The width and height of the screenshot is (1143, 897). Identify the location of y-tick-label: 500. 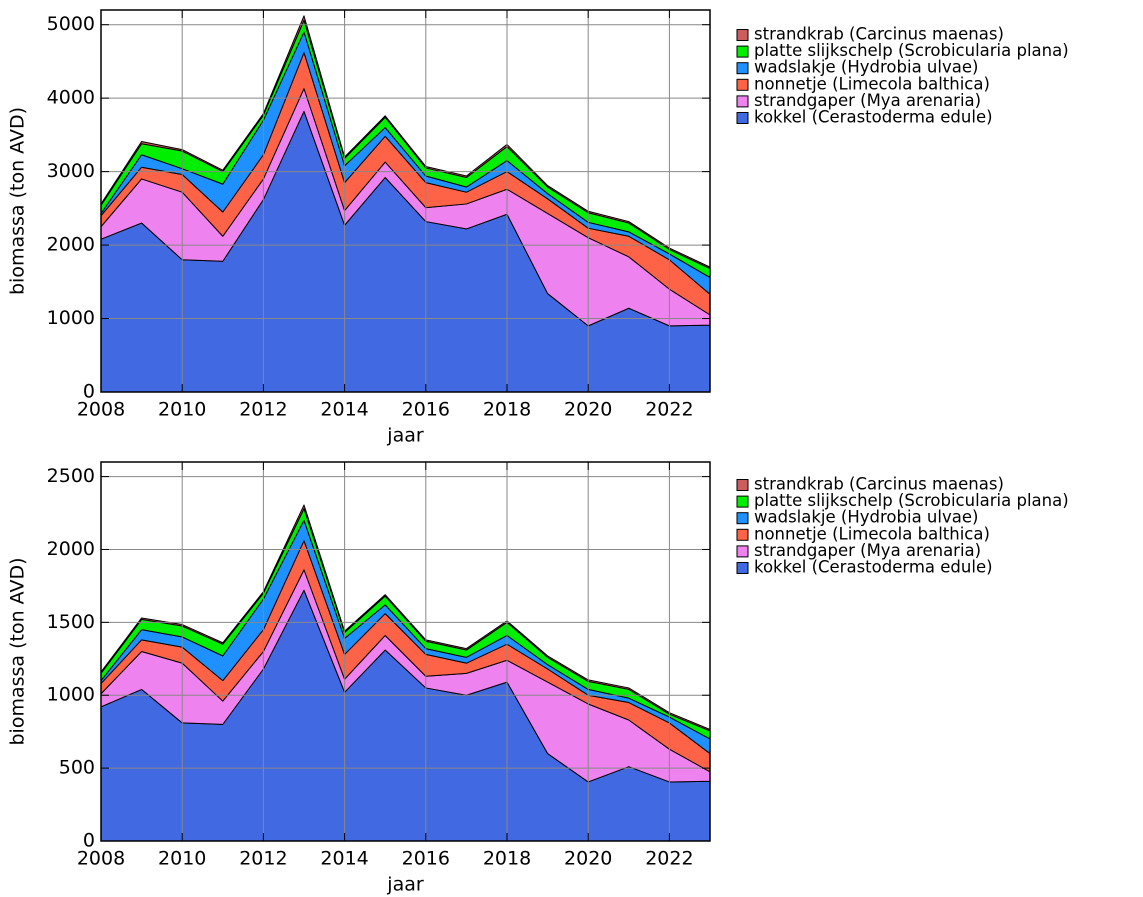
(77, 768).